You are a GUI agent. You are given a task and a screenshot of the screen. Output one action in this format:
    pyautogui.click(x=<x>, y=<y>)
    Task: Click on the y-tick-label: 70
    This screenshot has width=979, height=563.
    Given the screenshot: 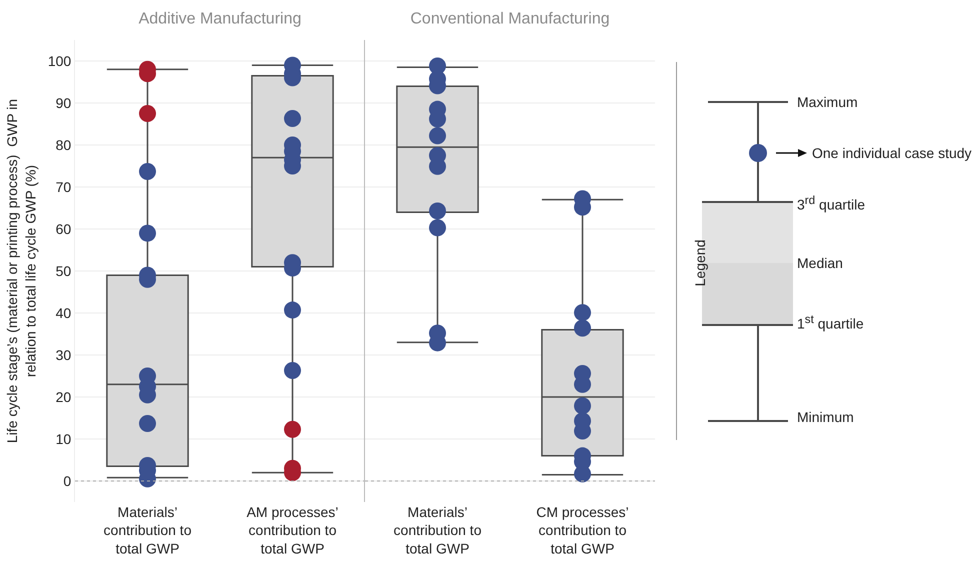 What is the action you would take?
    pyautogui.click(x=64, y=186)
    